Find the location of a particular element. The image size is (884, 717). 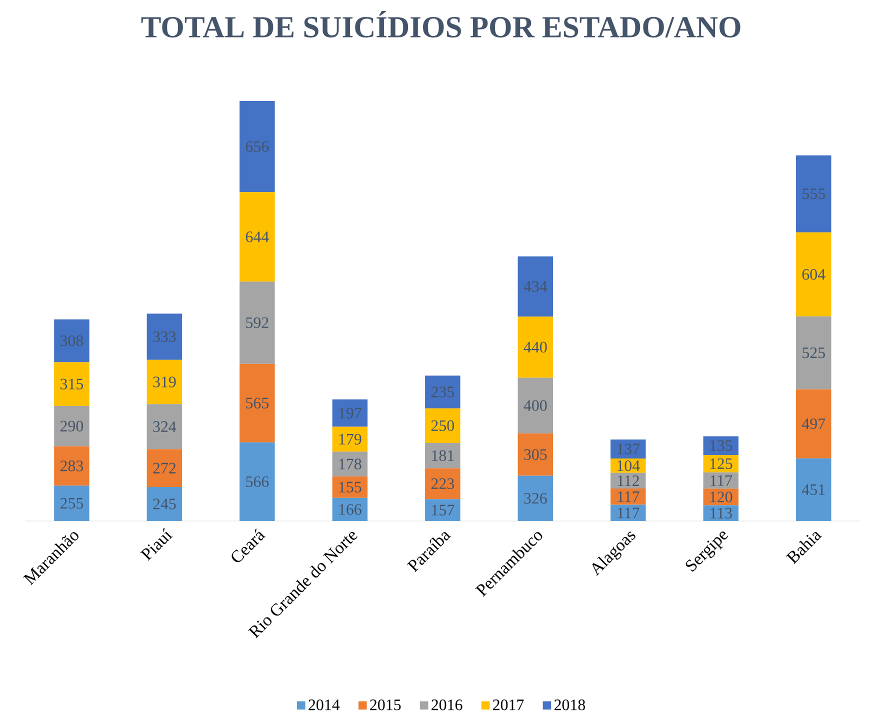

data-label: 197 is located at coordinates (350, 413).